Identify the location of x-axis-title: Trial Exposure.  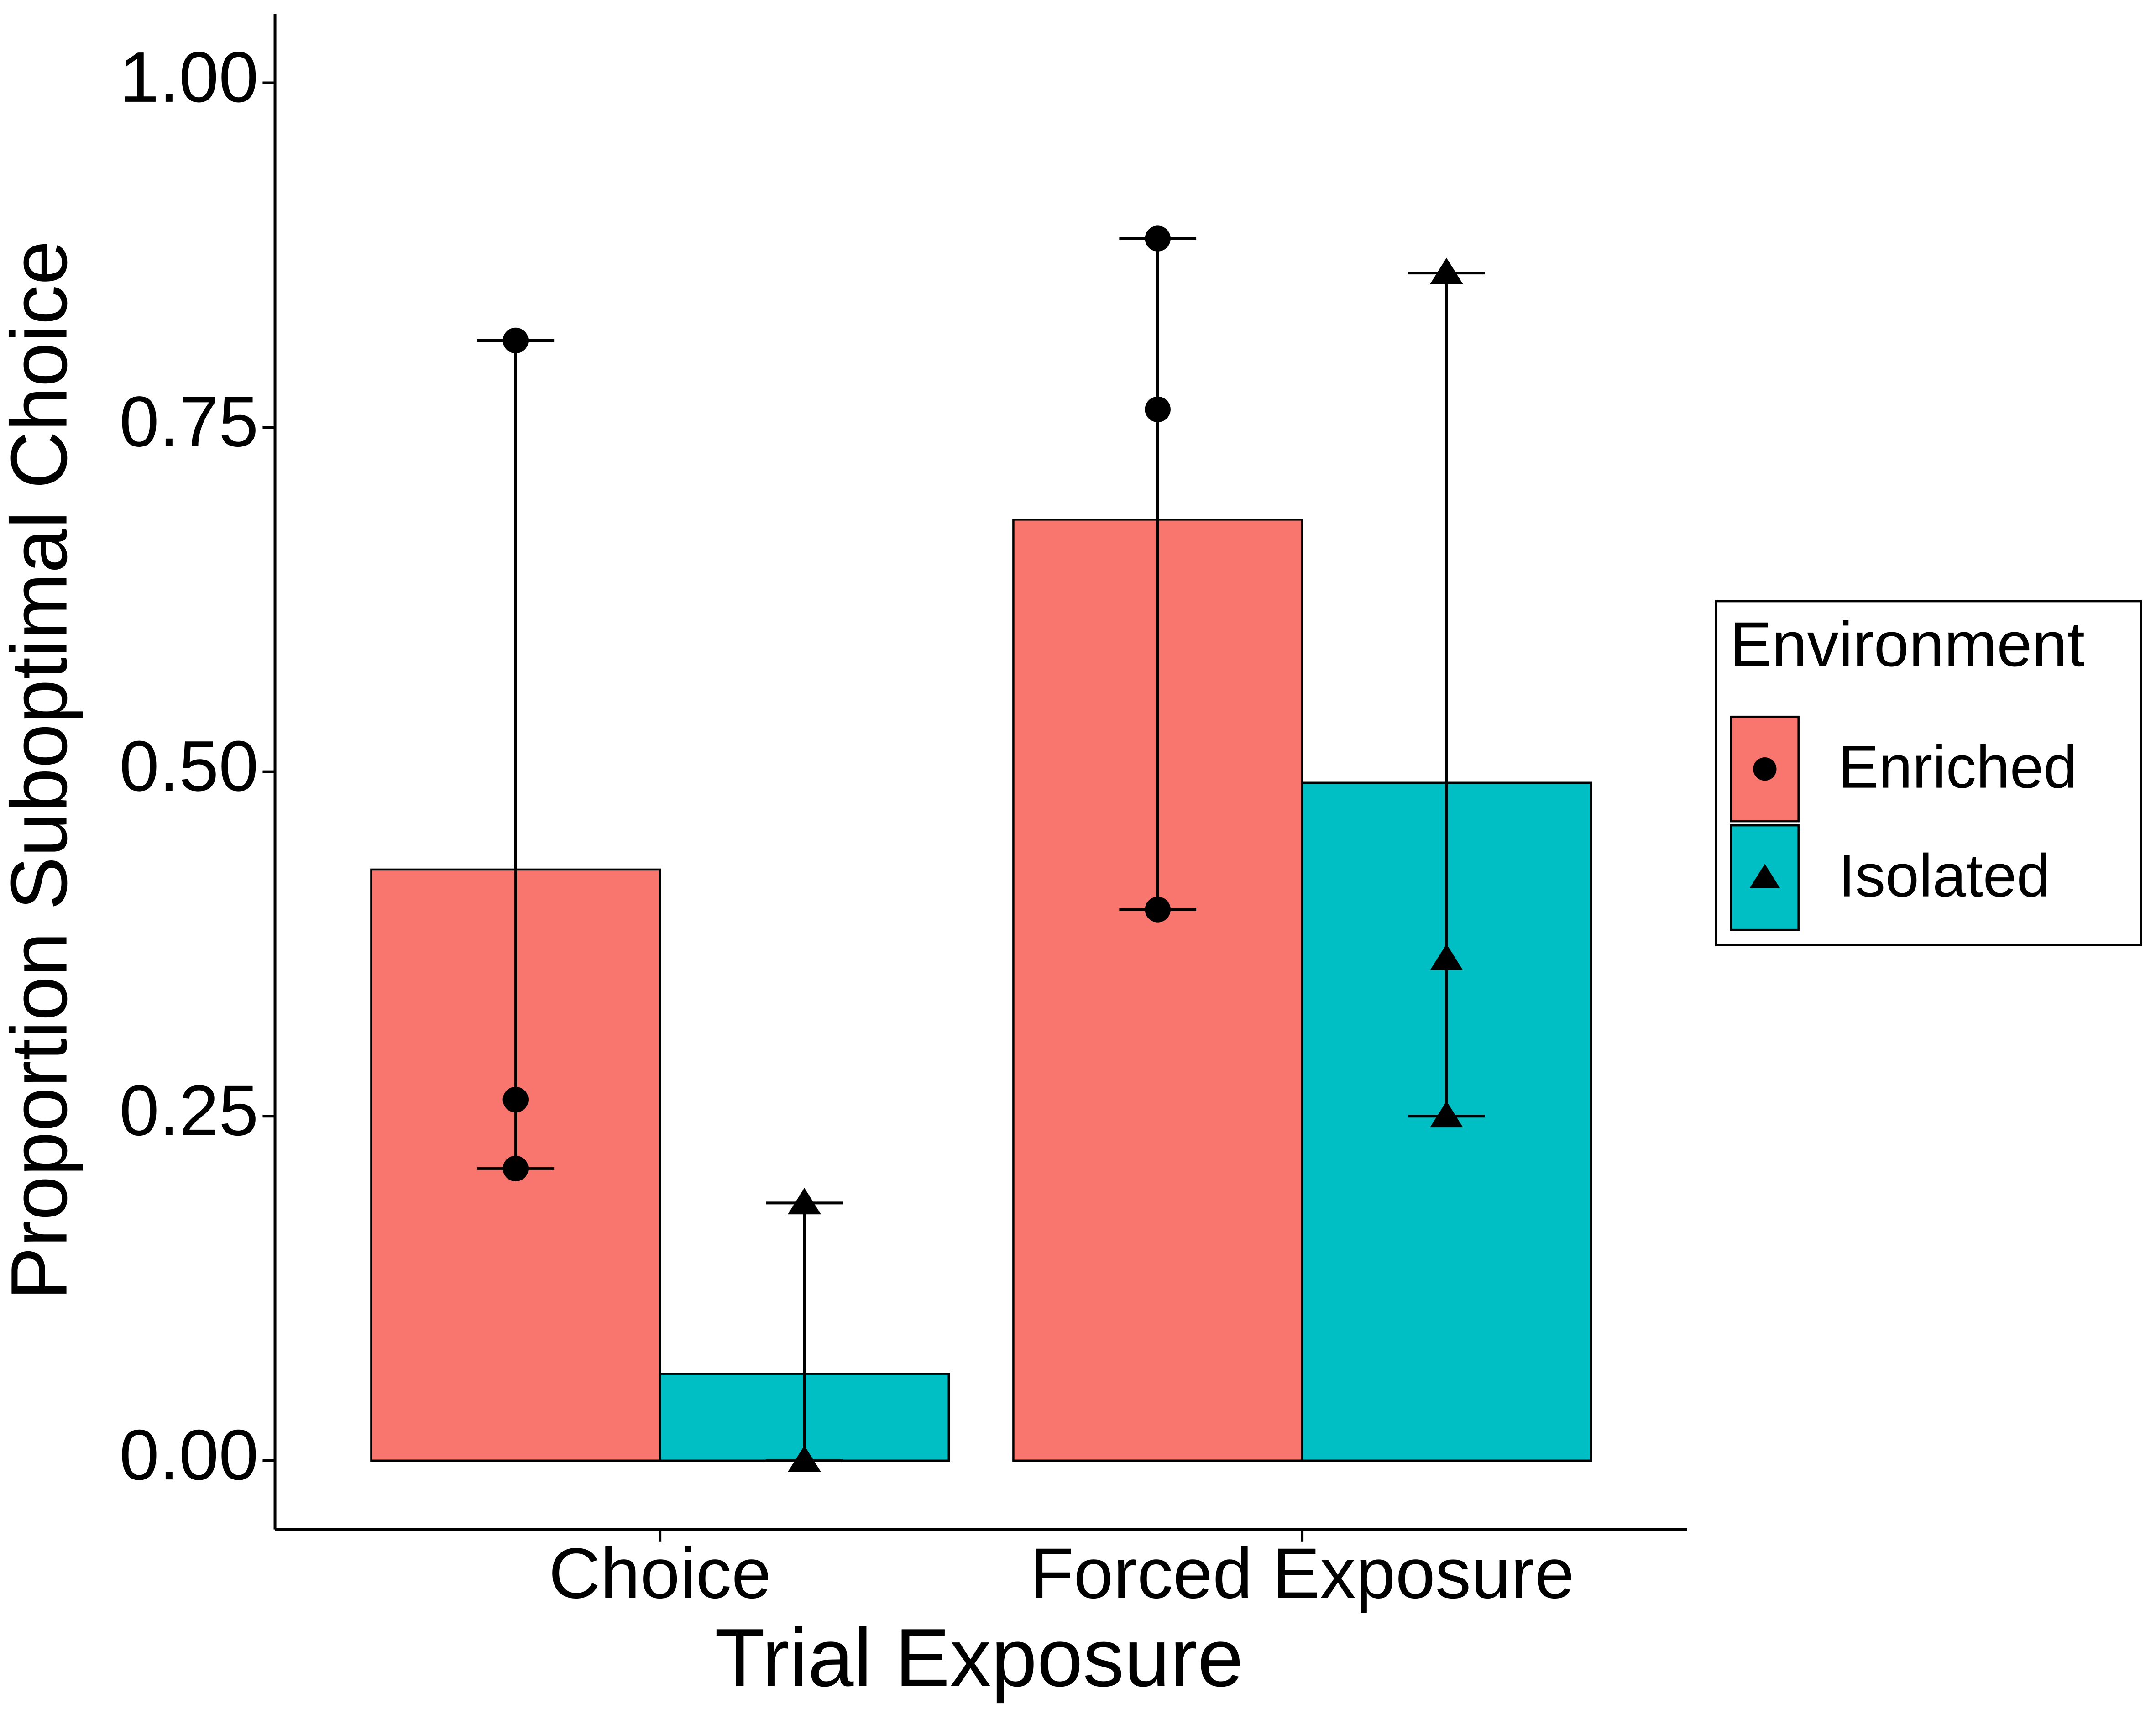
(980, 1658).